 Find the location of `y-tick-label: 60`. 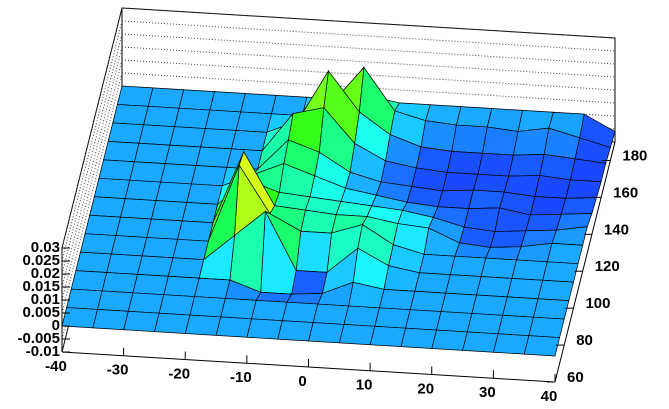

y-tick-label: 60 is located at coordinates (575, 377).